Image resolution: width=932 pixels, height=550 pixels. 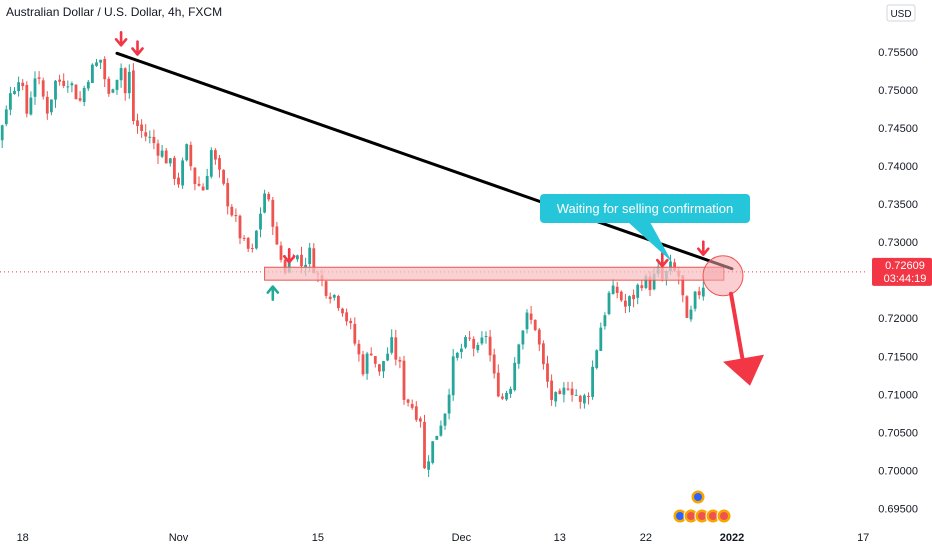 I want to click on resistance-zone, so click(x=494, y=273).